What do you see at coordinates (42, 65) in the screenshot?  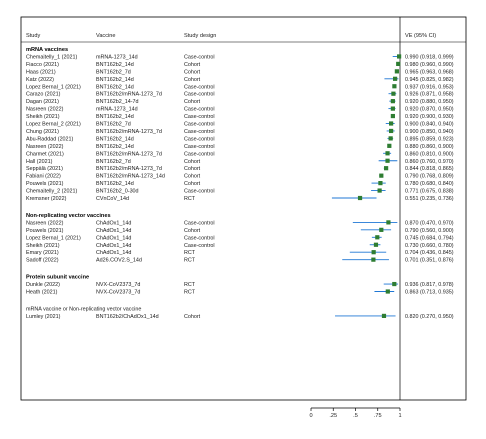 I see `study-name: Fiacco (2021)` at bounding box center [42, 65].